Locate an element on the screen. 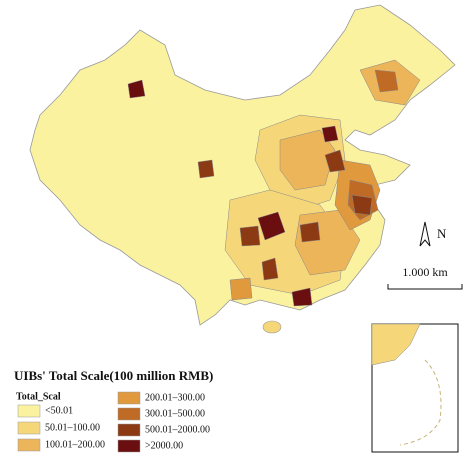  arrow is located at coordinates (425, 234).